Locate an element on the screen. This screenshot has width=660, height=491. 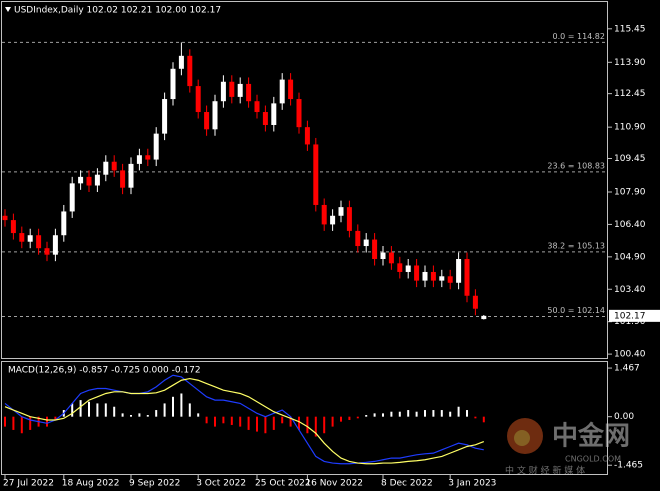
x-tick-label: 9 Sep 2022 is located at coordinates (154, 484).